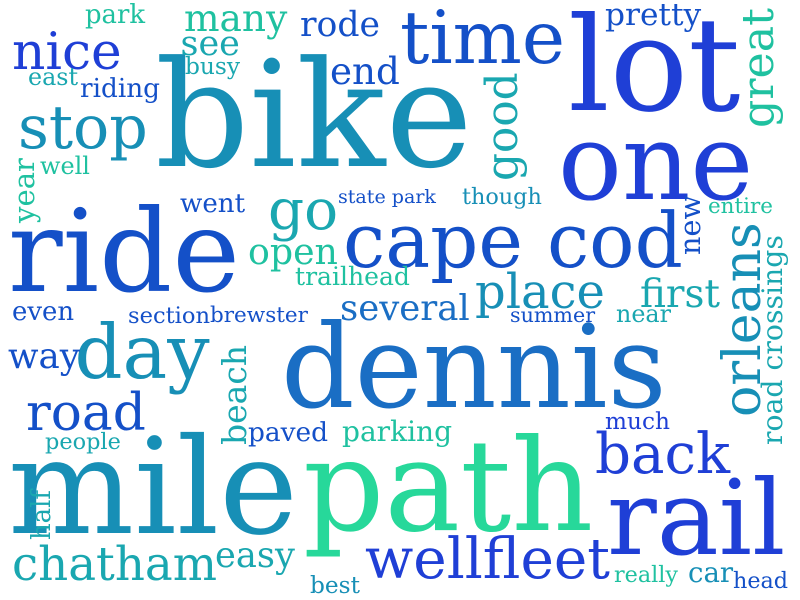 This screenshot has height=600, width=800. Describe the element at coordinates (680, 294) in the screenshot. I see `word-first: first` at that location.